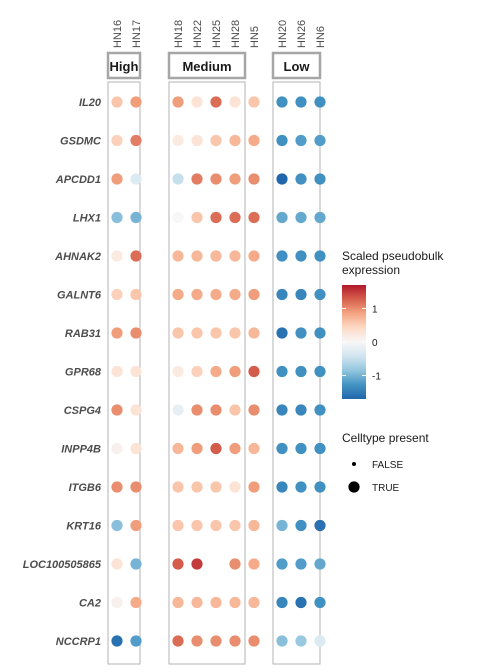  I want to click on facet-label: High, so click(124, 66).